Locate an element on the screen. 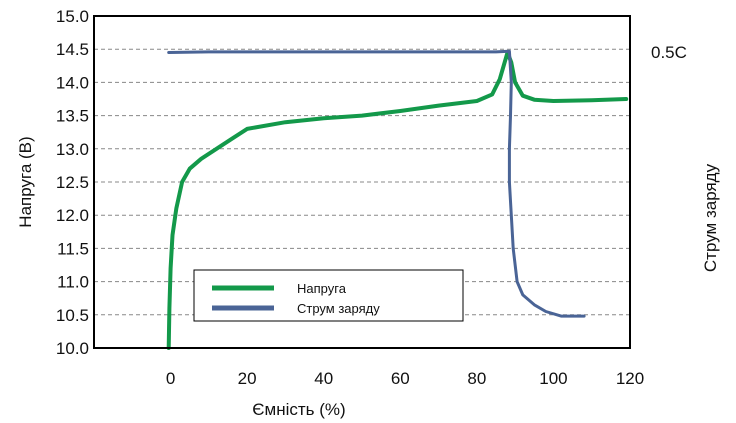  x-tick-labels: 0 20 40 60 80 100 120 is located at coordinates (405, 378).